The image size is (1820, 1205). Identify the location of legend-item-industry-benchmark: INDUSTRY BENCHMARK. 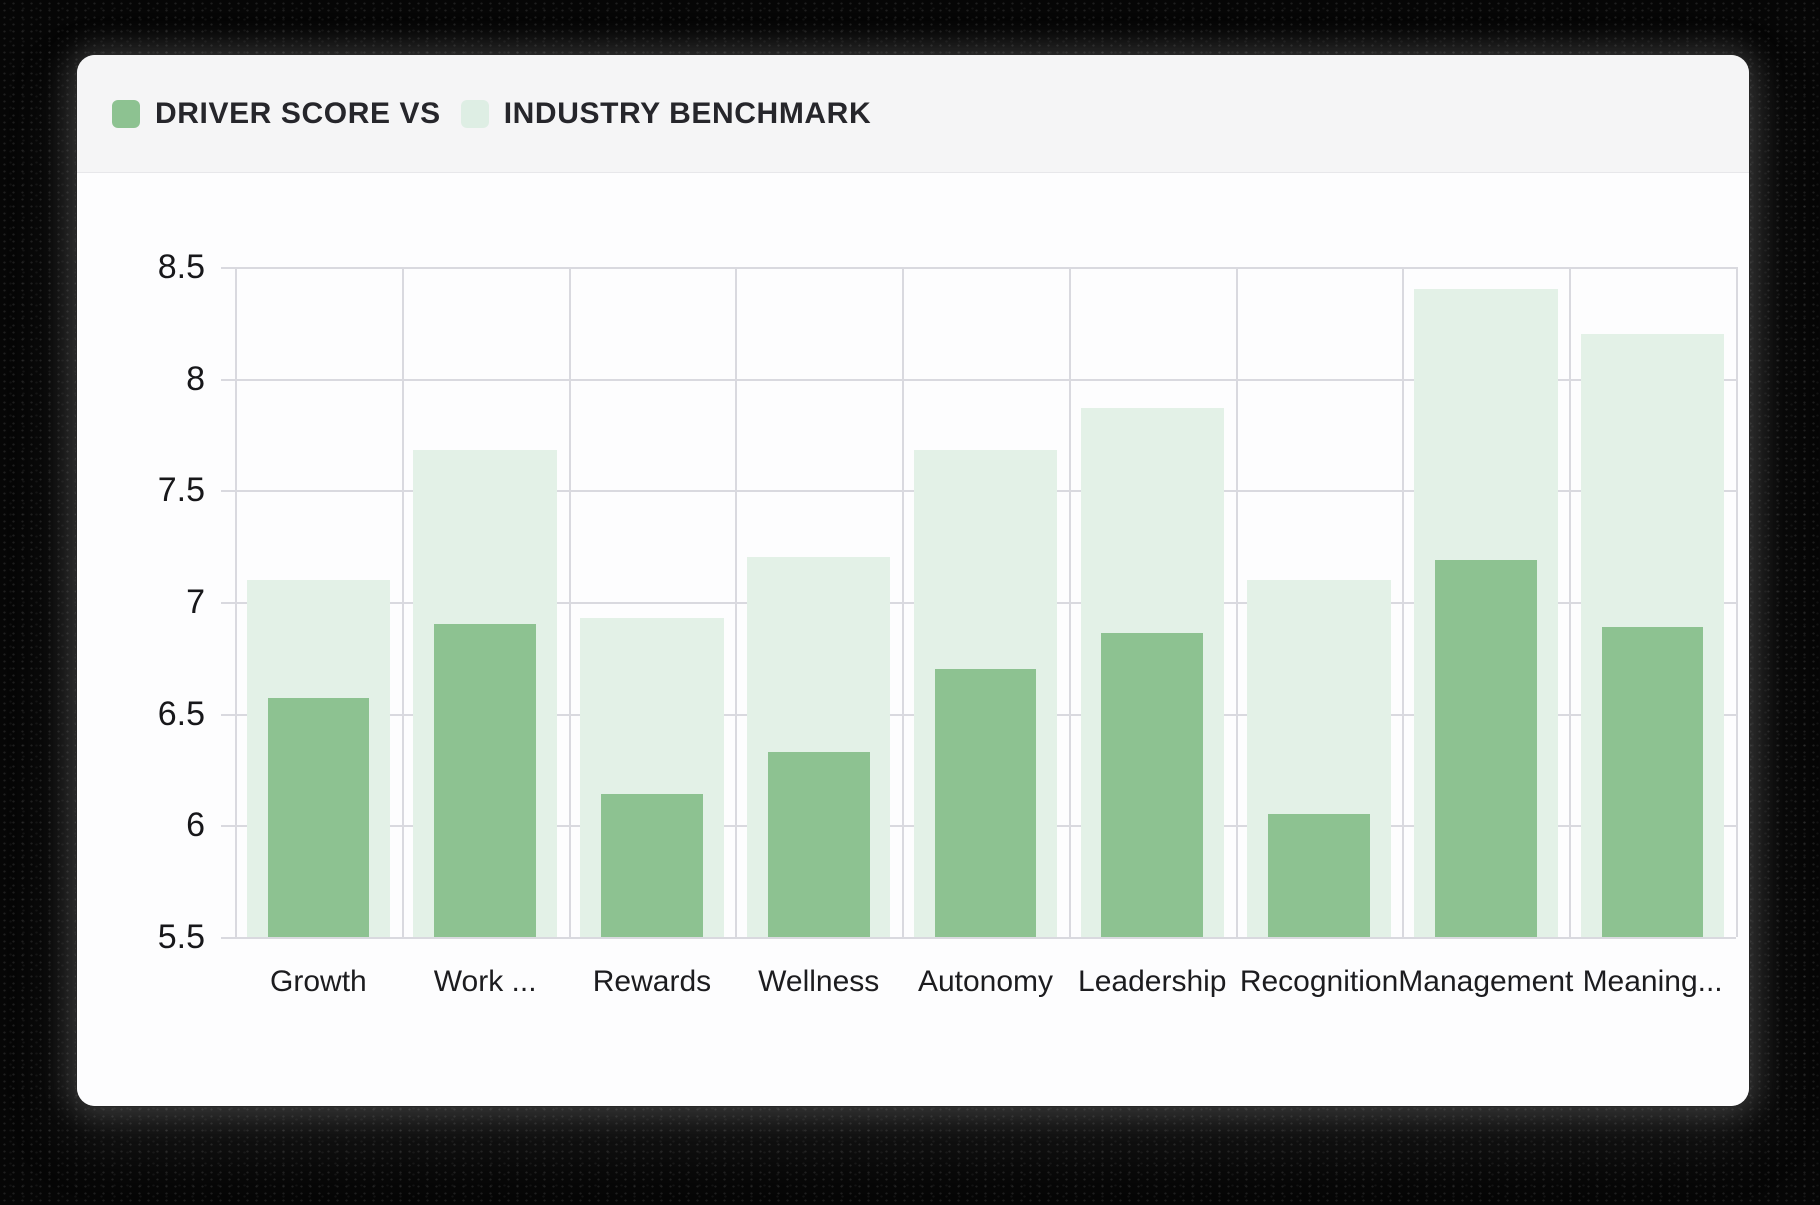
(666, 113).